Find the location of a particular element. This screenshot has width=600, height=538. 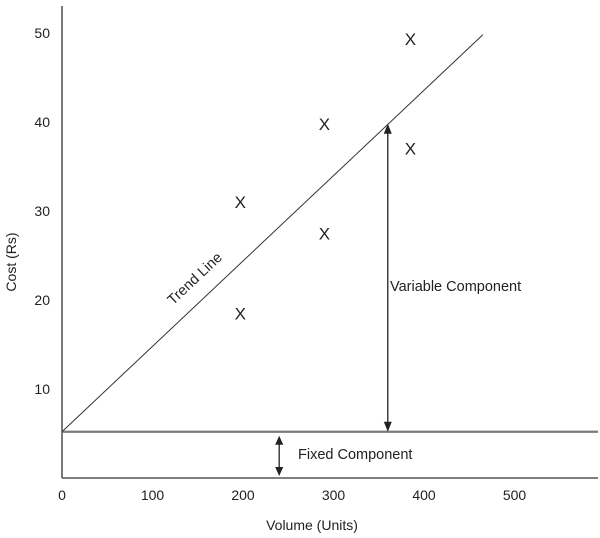

x-tick-label: 200 is located at coordinates (243, 495).